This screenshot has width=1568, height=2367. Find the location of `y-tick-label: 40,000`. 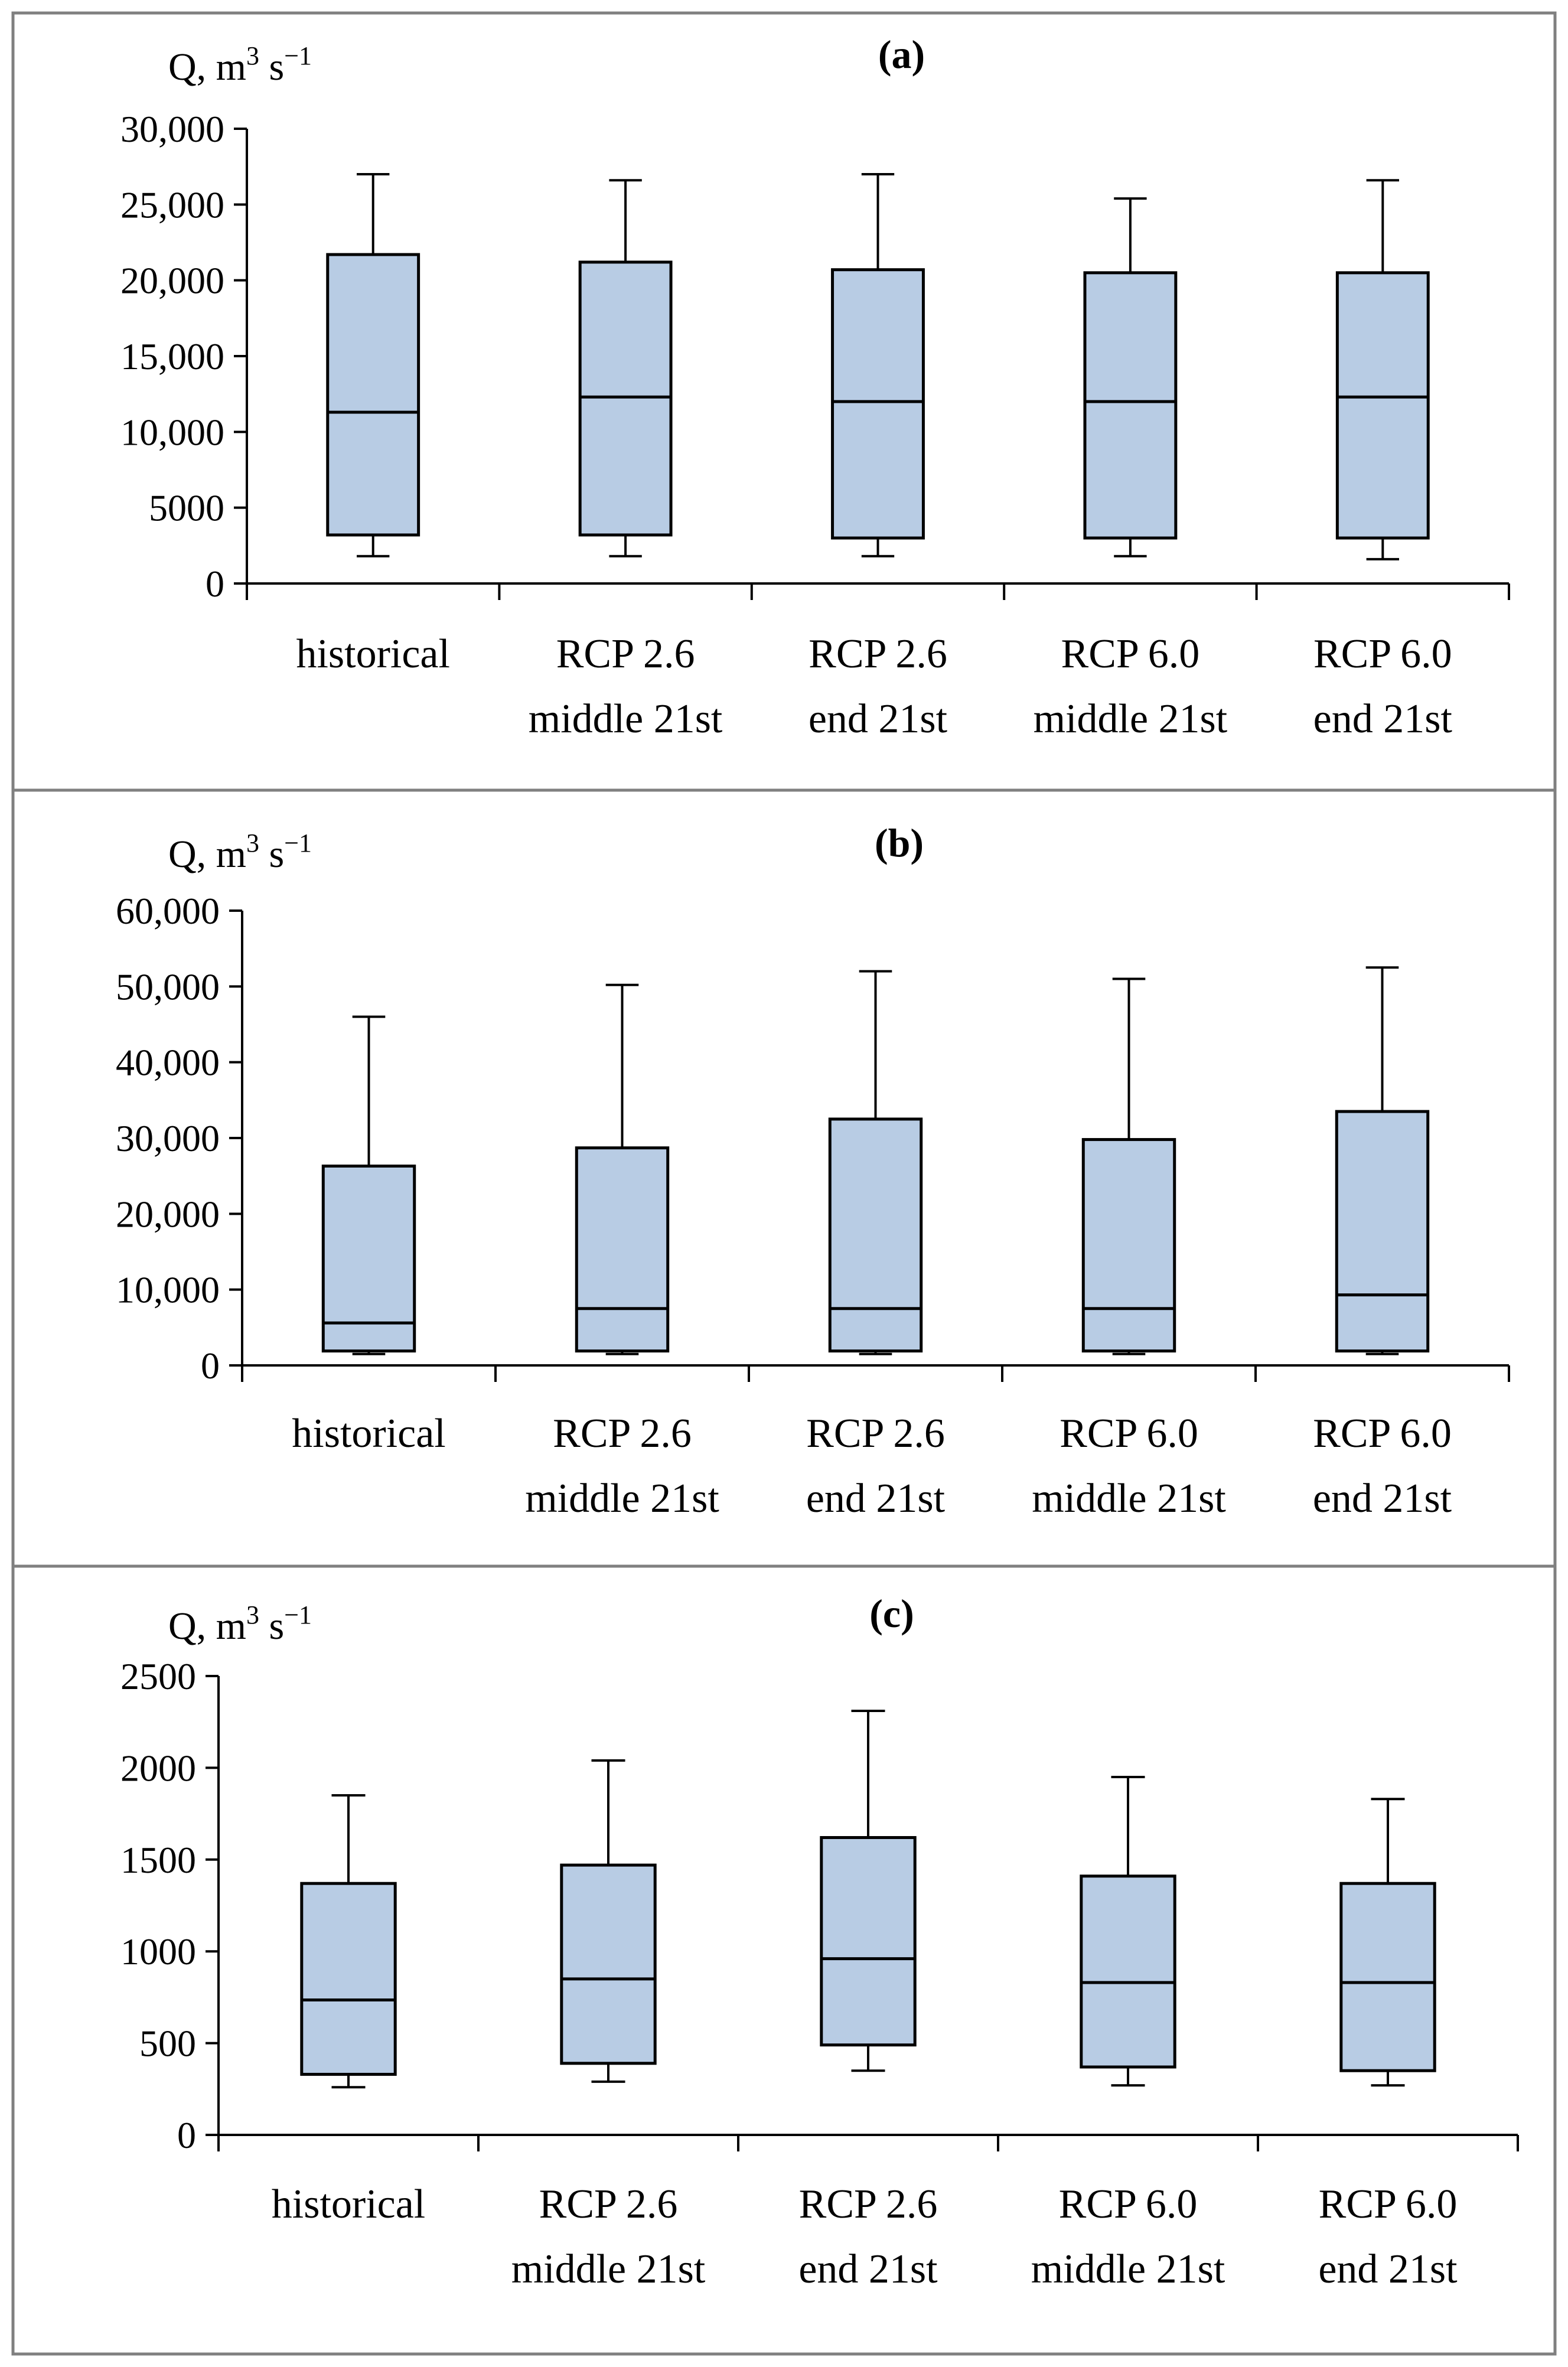

y-tick-label: 40,000 is located at coordinates (168, 1063).